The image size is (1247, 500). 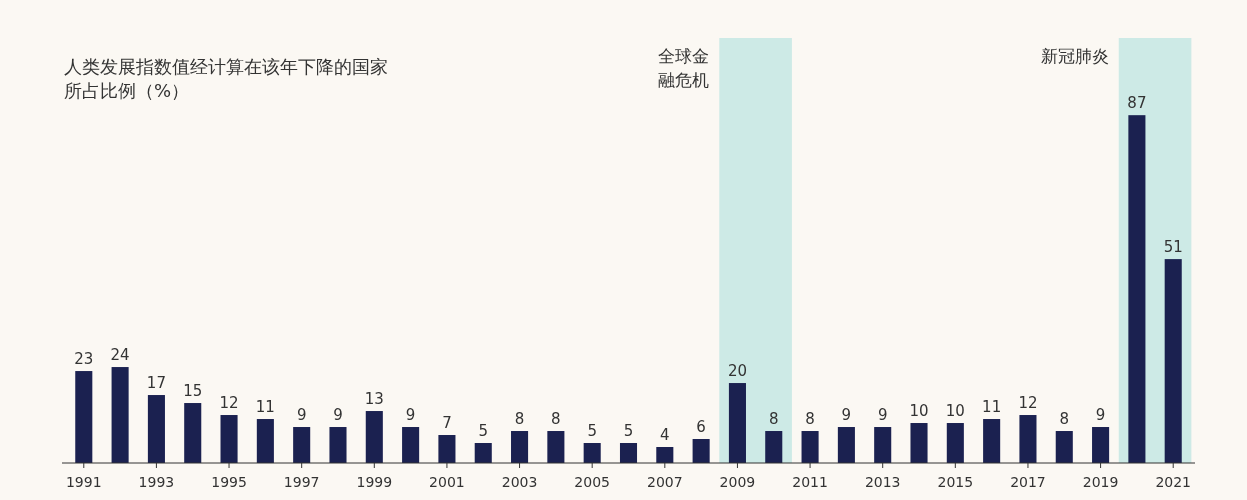 I want to click on x-tick-label: 2015, so click(x=955, y=482).